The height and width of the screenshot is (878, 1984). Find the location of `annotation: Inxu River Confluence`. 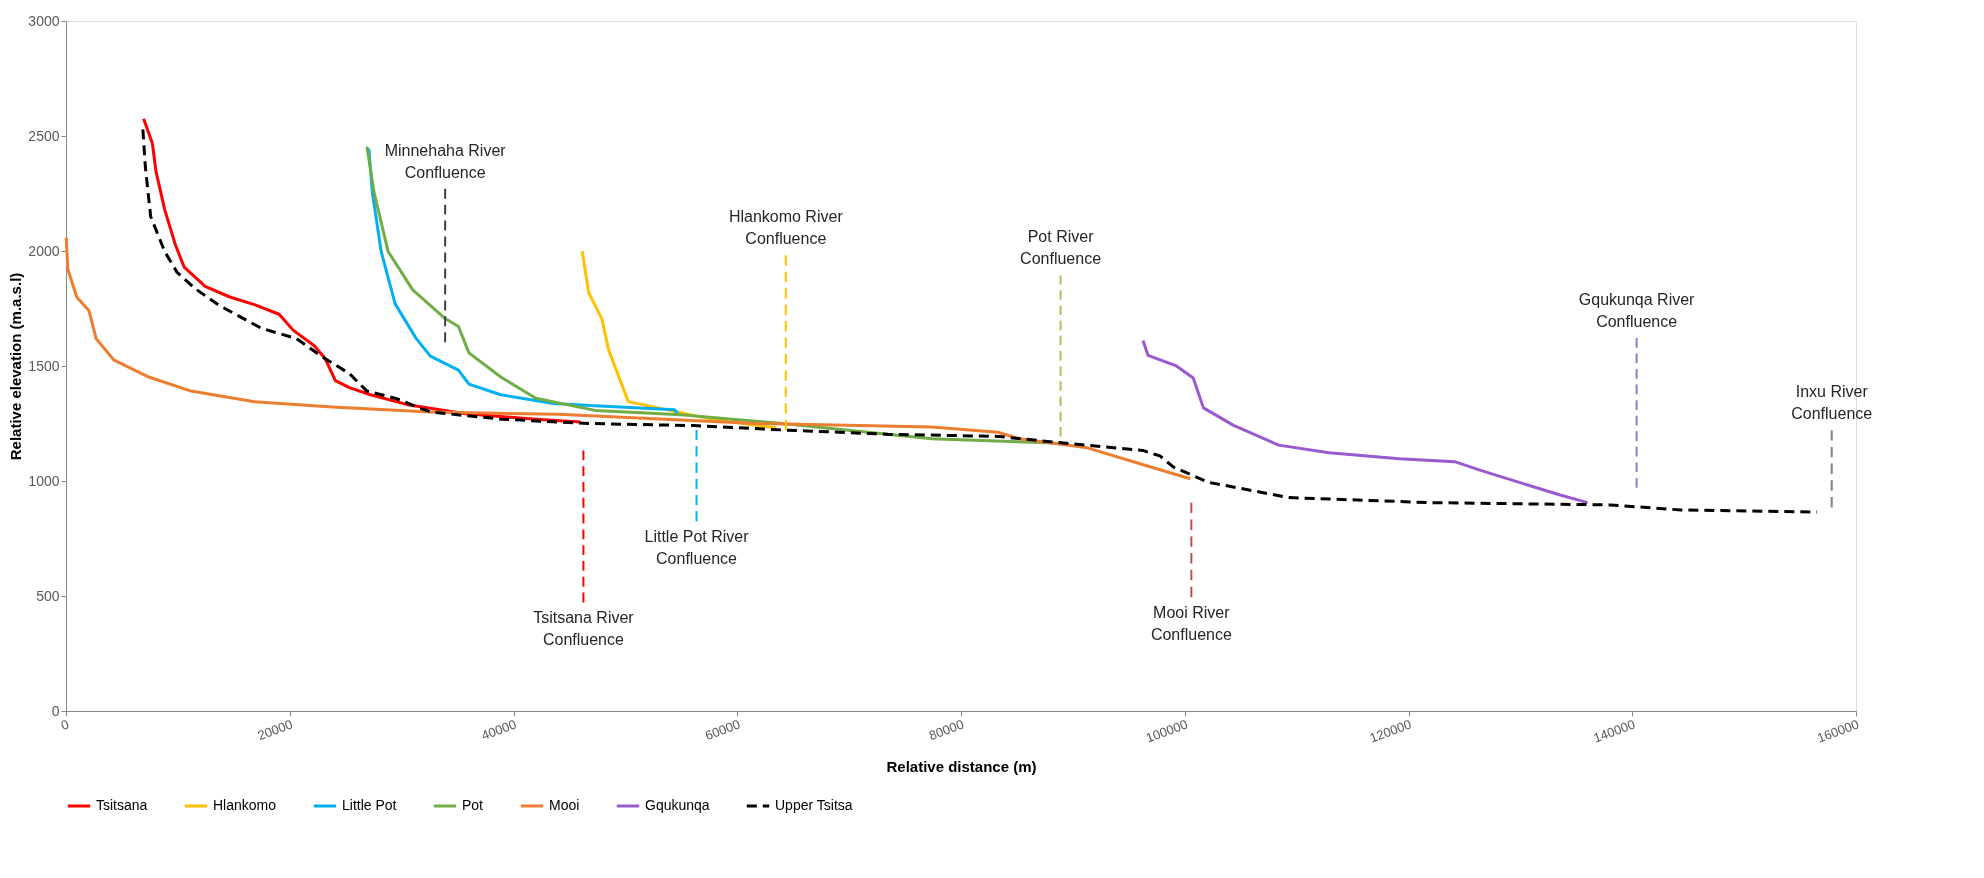

annotation: Inxu River Confluence is located at coordinates (1832, 403).